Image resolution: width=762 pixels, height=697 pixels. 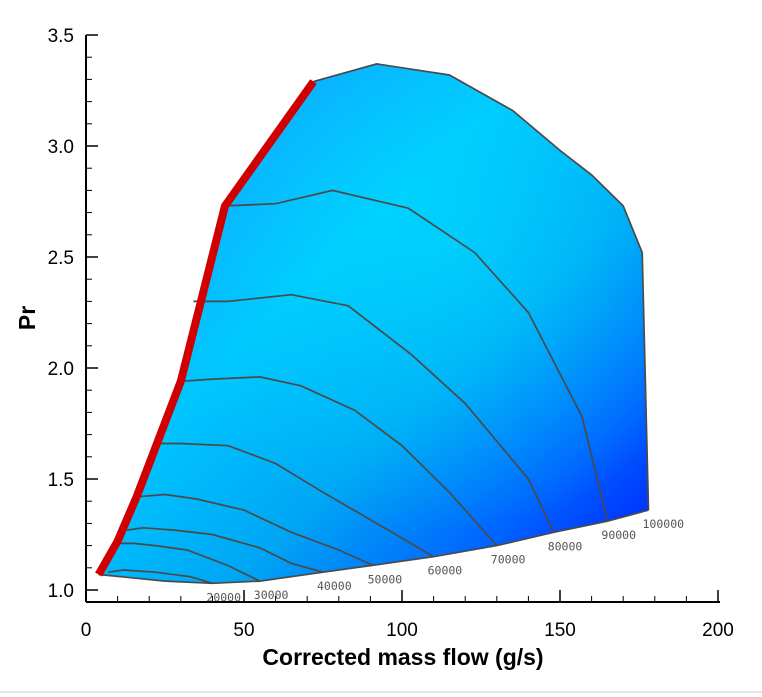 What do you see at coordinates (560, 630) in the screenshot?
I see `x-tick-label-150: 150` at bounding box center [560, 630].